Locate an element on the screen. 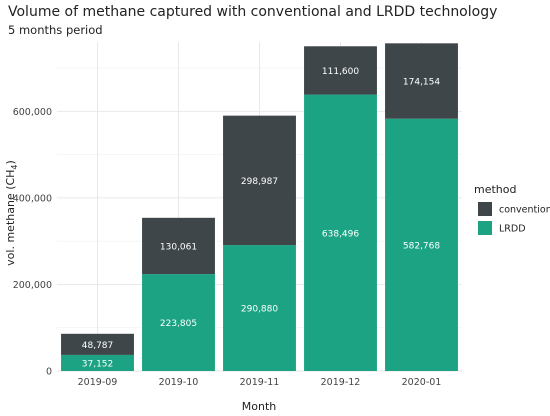 The height and width of the screenshot is (416, 550). y-axis-title: vol. methane (CH4) is located at coordinates (11, 213).